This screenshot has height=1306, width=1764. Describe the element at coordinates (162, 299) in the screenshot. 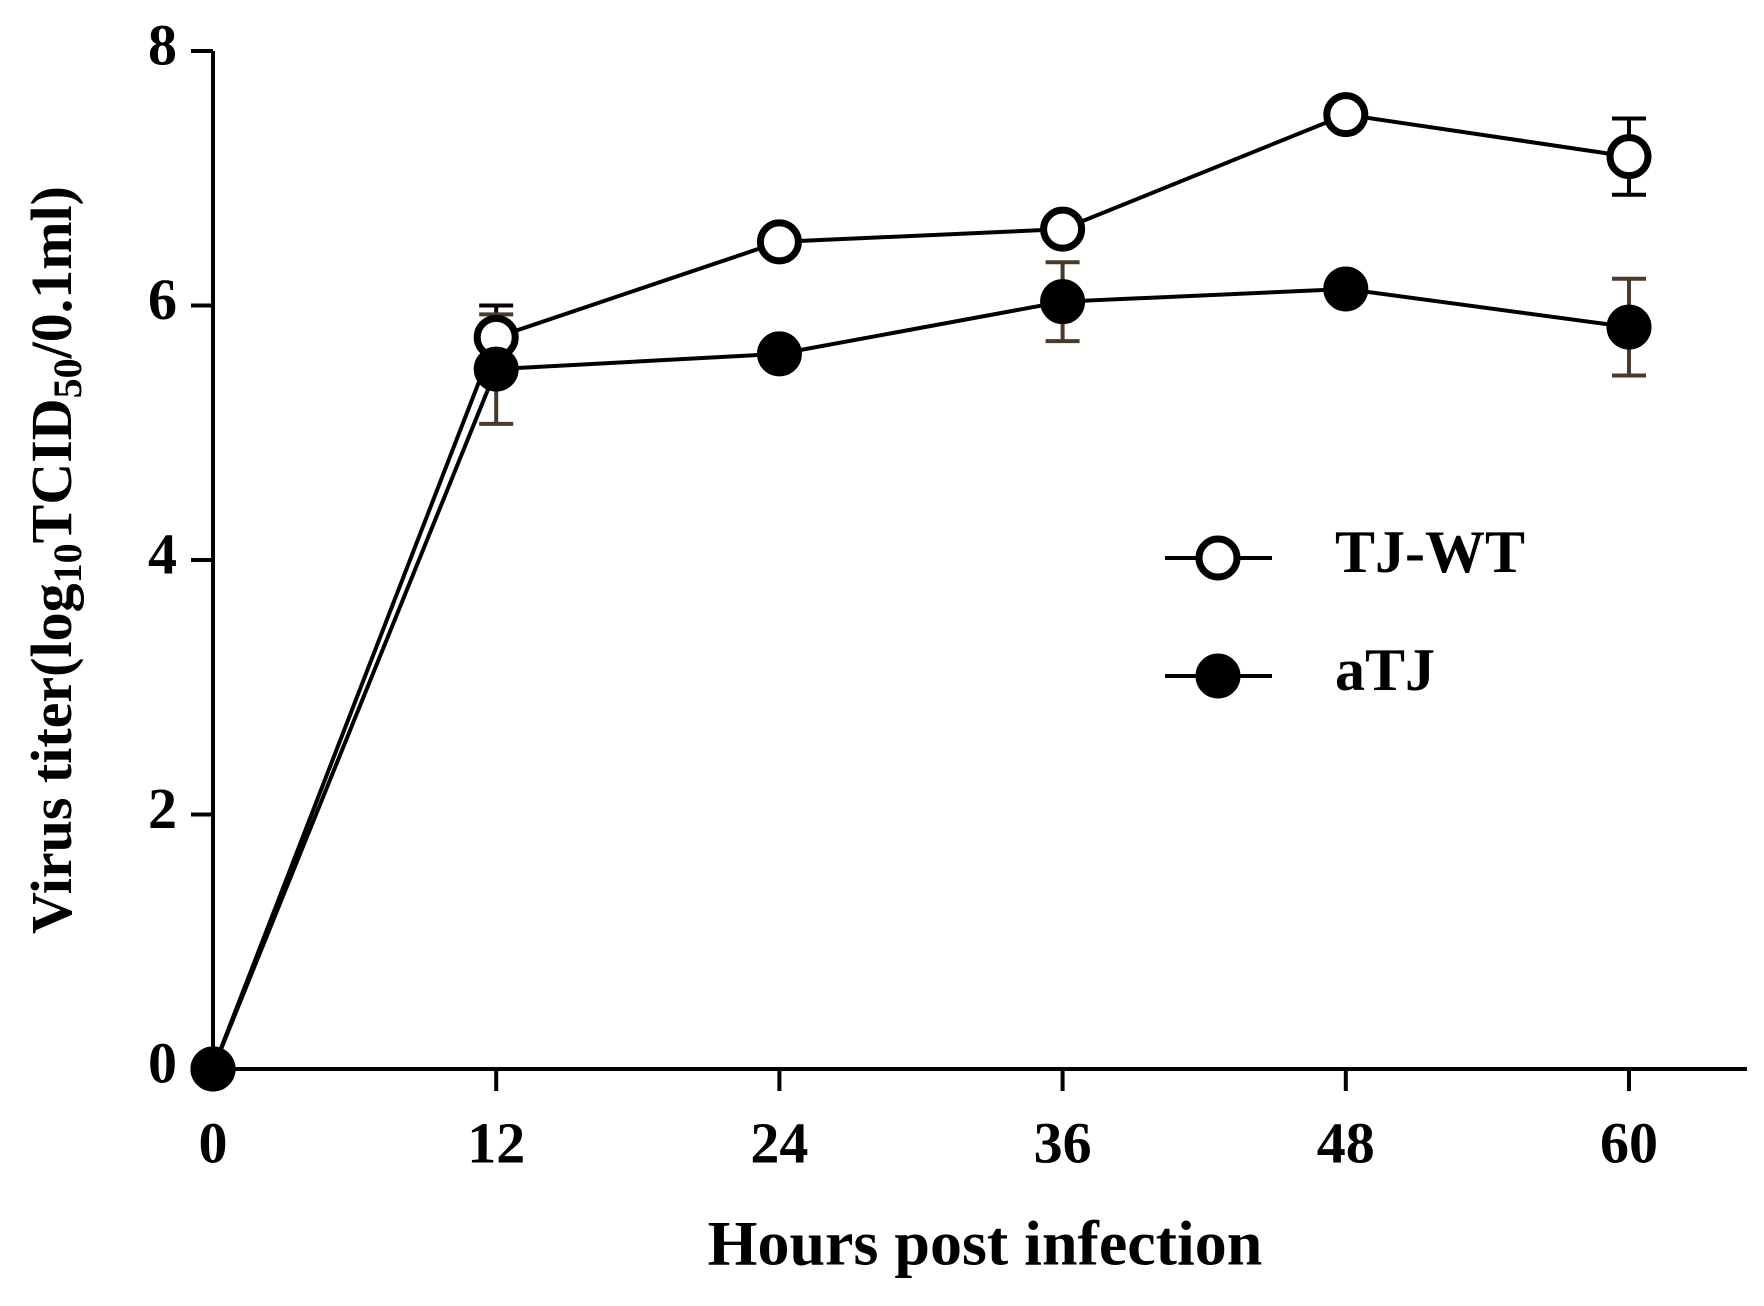

I see `y-tick-label: 6` at that location.